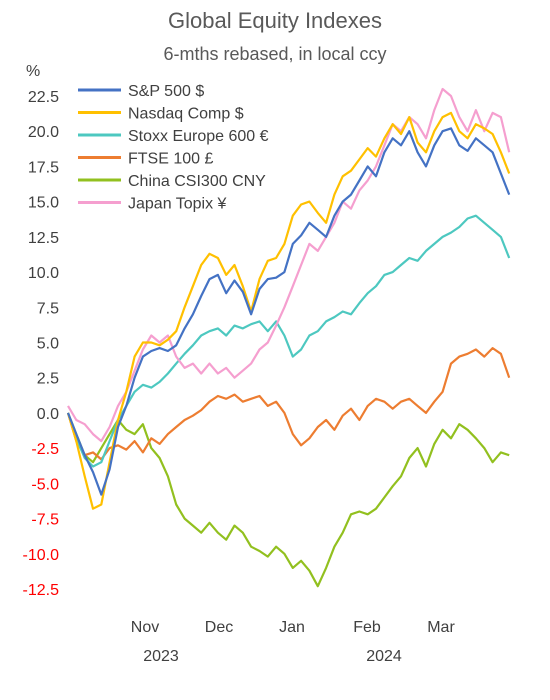 This screenshot has height=700, width=550. What do you see at coordinates (41, 555) in the screenshot?
I see `y-tick-label: -10.0` at bounding box center [41, 555].